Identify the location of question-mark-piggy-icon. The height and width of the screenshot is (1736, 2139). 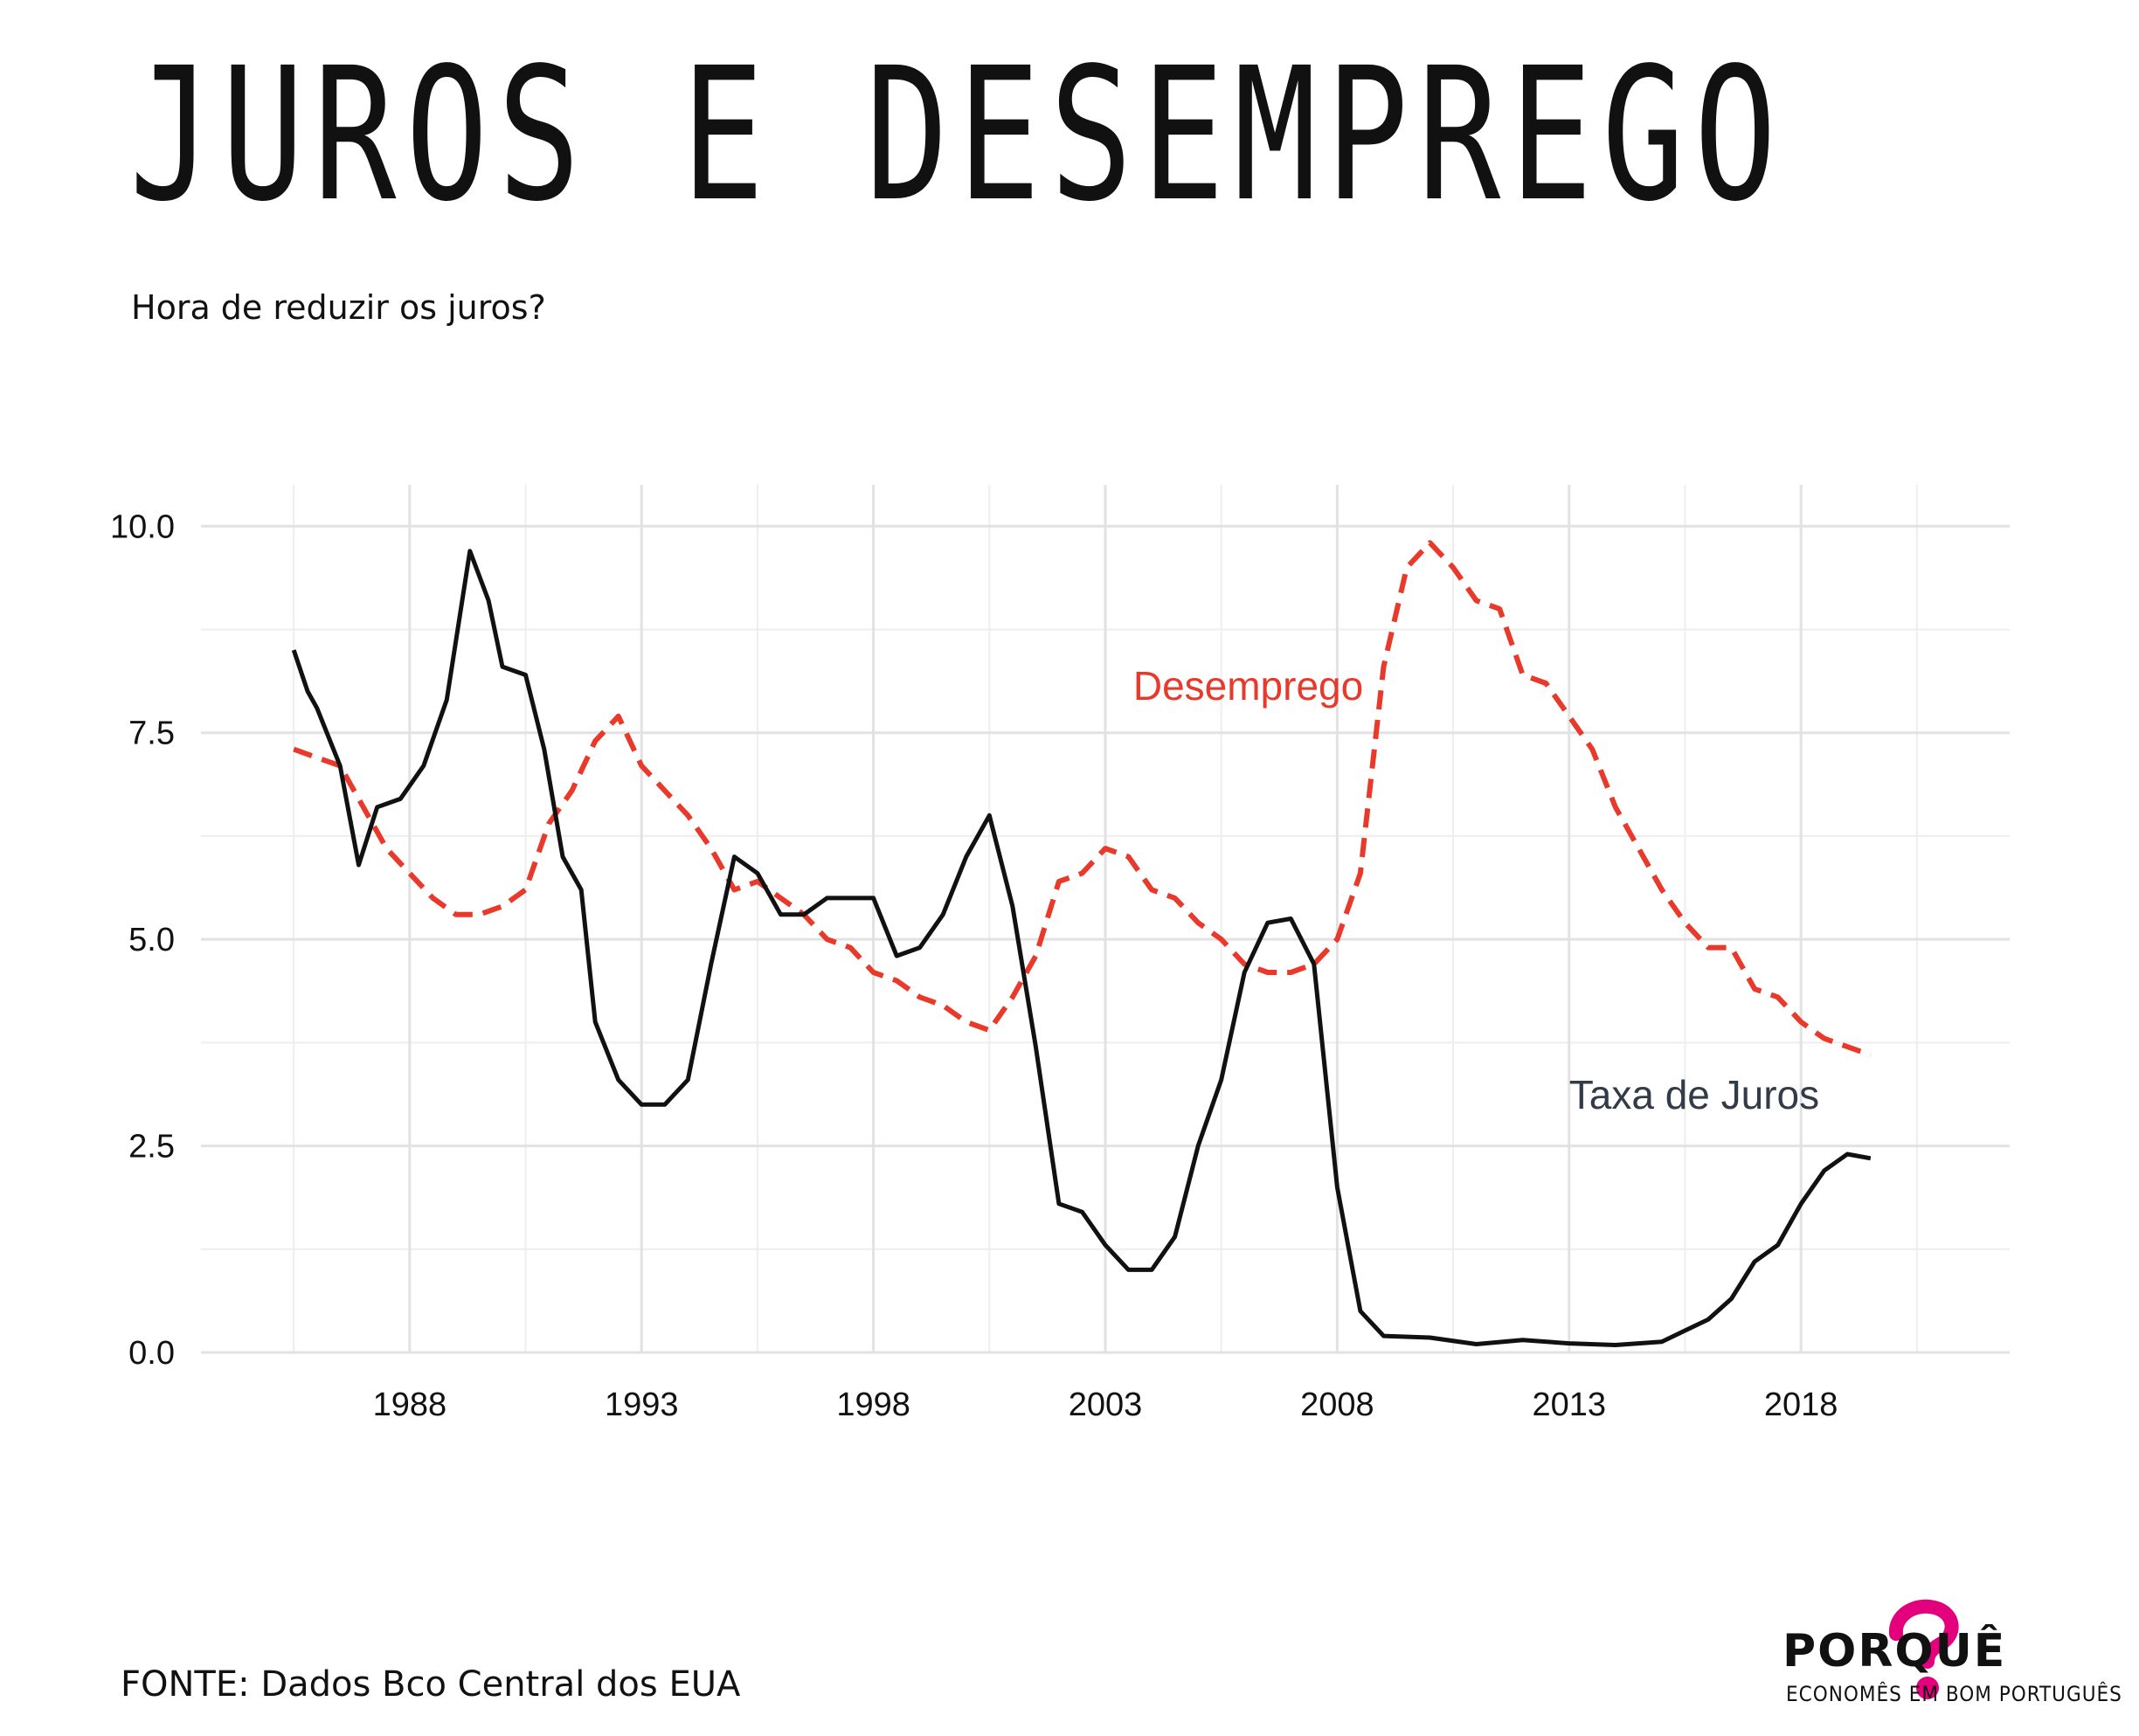
(1923, 1649).